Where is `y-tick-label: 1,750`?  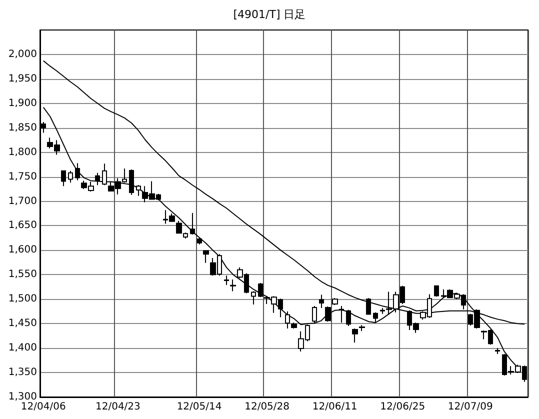 y-tick-label: 1,750 is located at coordinates (22, 176).